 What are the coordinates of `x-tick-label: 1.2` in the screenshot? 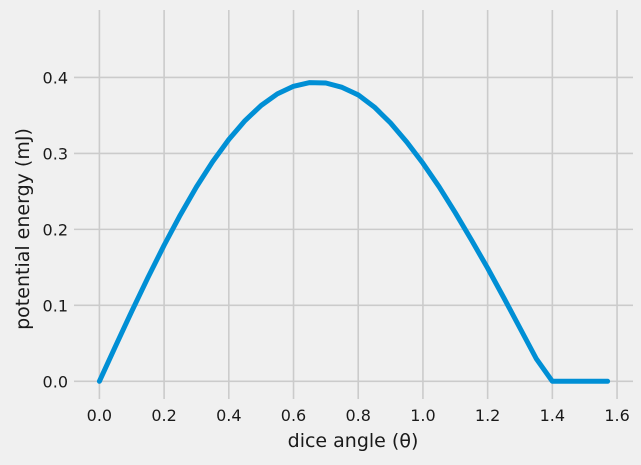 It's located at (487, 415).